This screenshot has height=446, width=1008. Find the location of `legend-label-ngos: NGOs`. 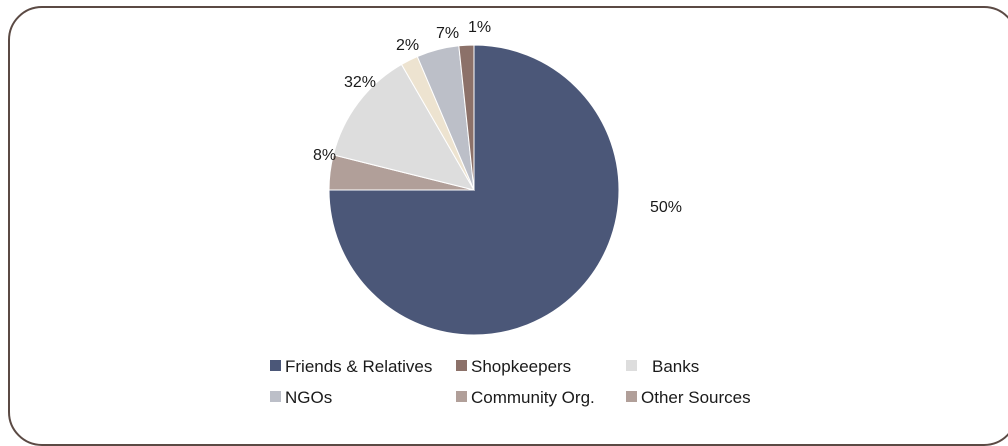

legend-label-ngos: NGOs is located at coordinates (308, 397).